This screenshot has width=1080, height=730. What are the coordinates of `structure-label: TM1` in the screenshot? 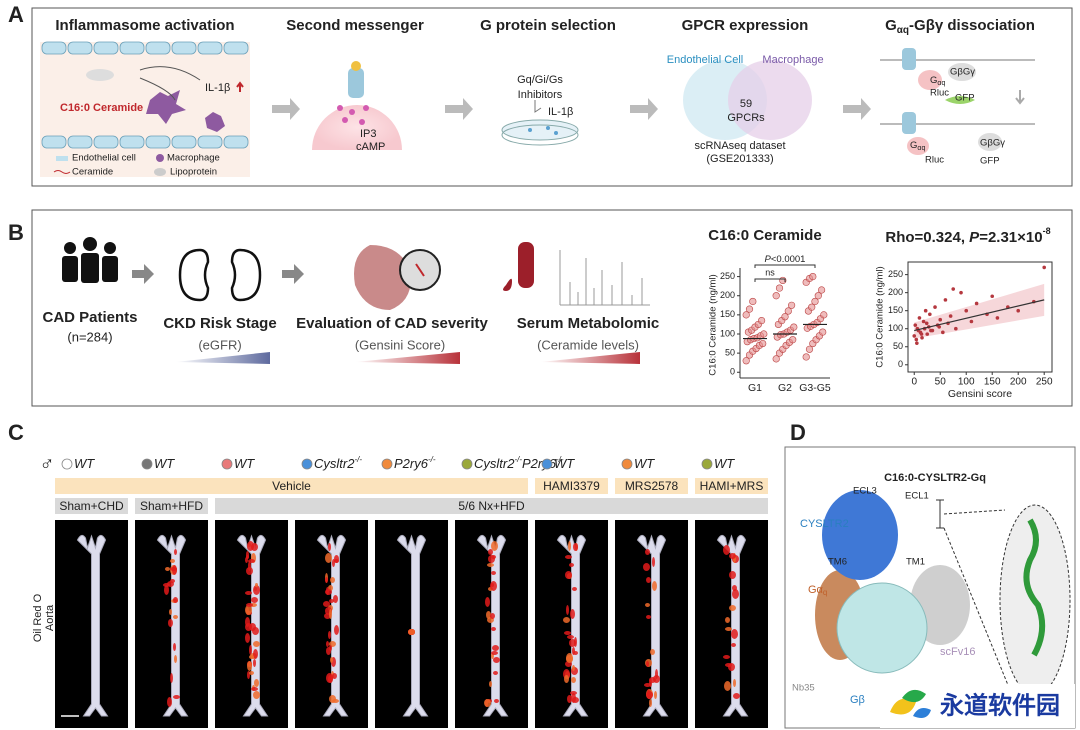 It's located at (915, 562).